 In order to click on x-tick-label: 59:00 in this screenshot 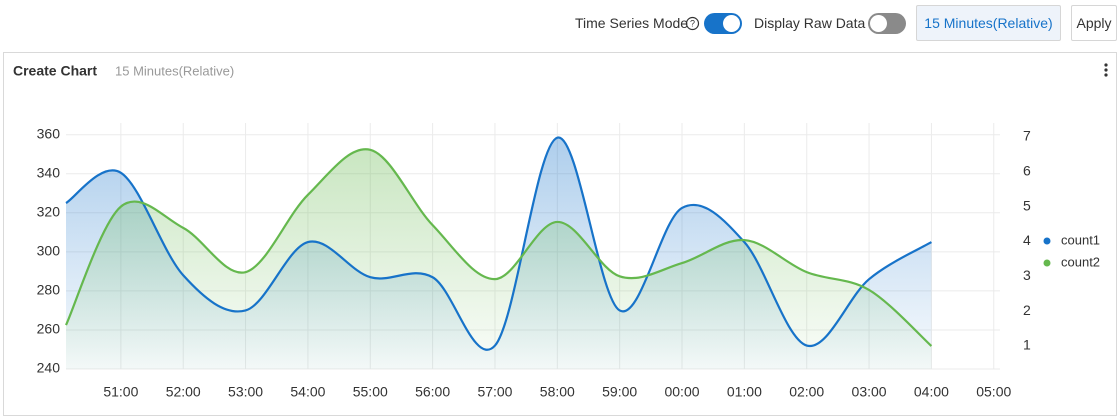, I will do `click(619, 392)`.